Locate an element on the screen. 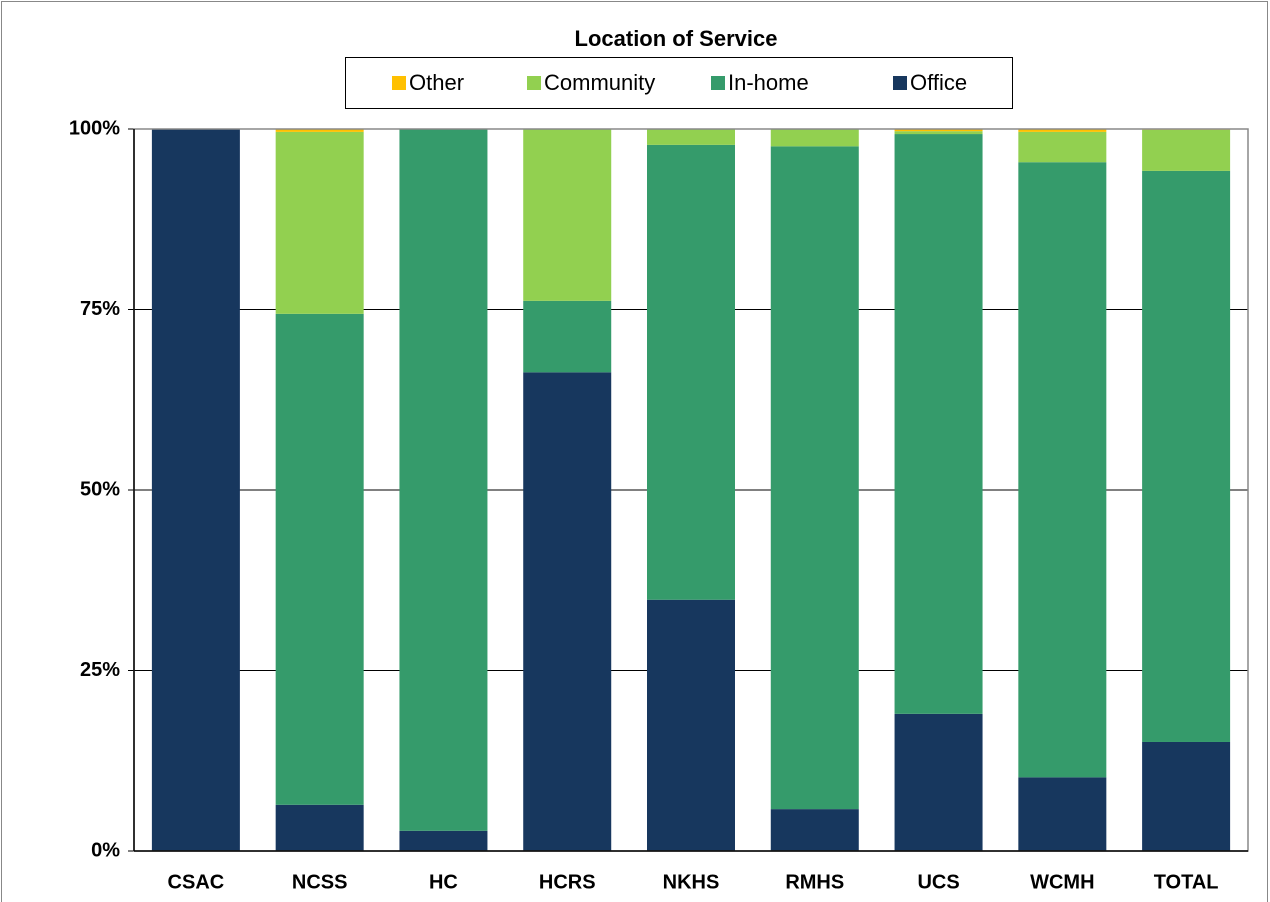  x-tick-label: CSAC is located at coordinates (196, 882).